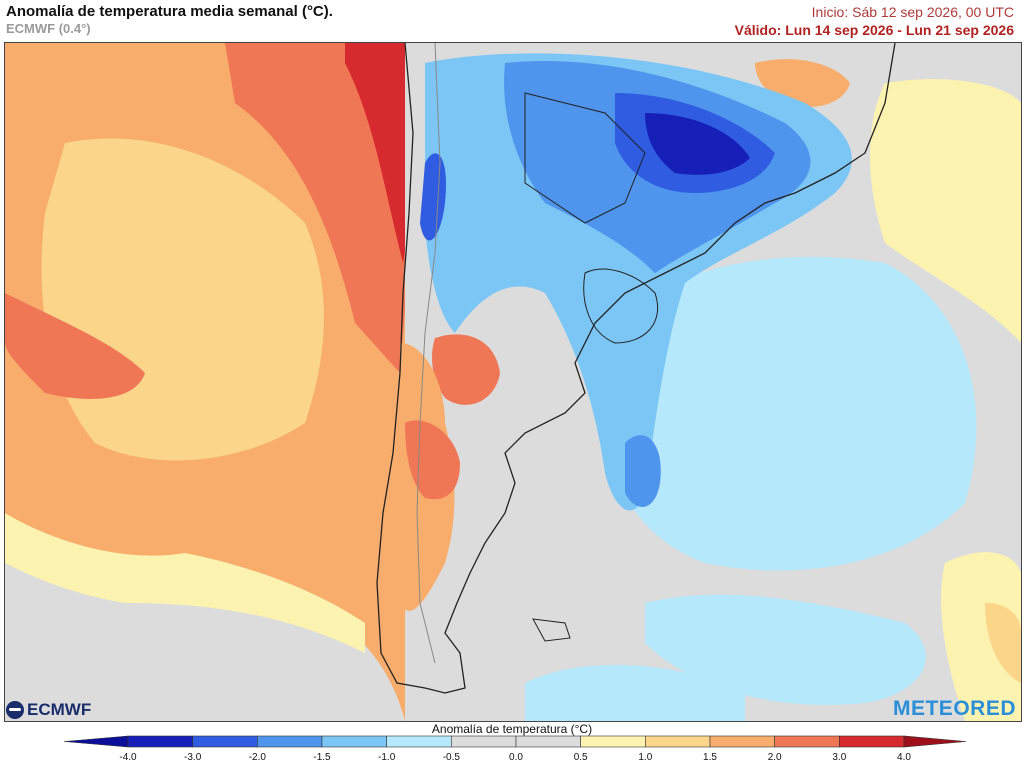  Describe the element at coordinates (785, 649) in the screenshot. I see `south-atlantic-cool` at that location.